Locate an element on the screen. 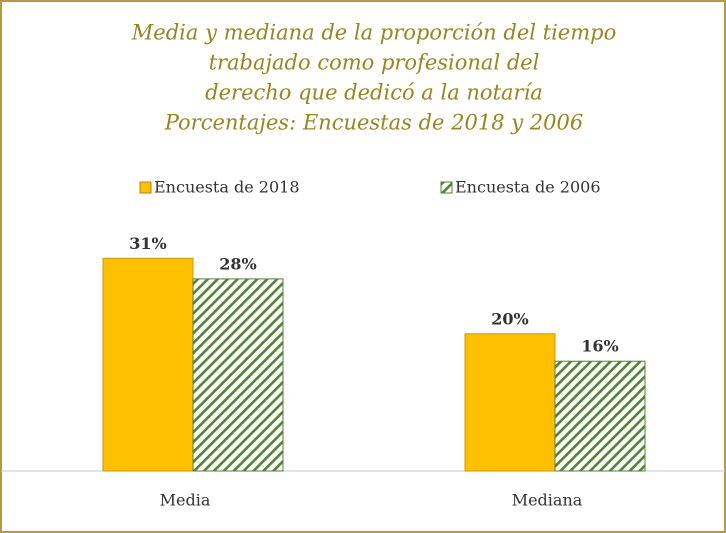 Image resolution: width=726 pixels, height=533 pixels. chart-title: derecho que dedicó a la notaría is located at coordinates (374, 93).